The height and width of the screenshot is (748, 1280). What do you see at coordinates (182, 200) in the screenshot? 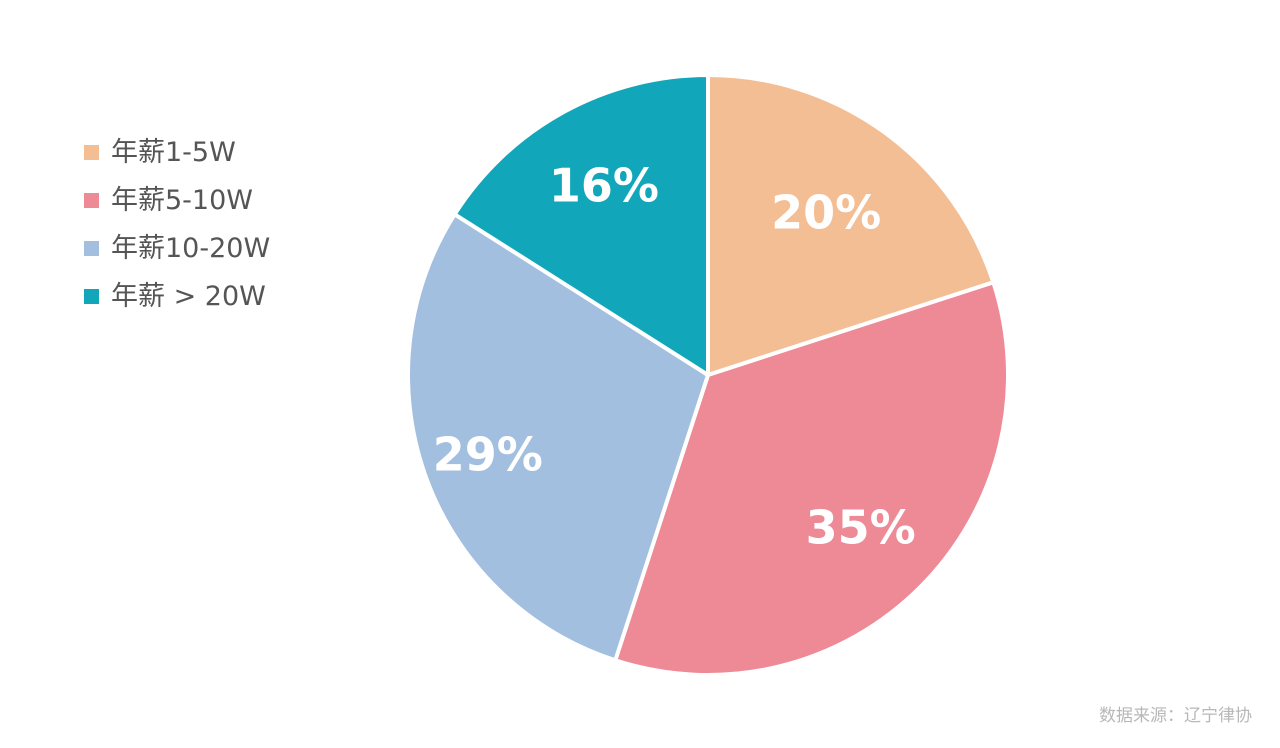
I see `legend-label: 年薪5-10W` at bounding box center [182, 200].